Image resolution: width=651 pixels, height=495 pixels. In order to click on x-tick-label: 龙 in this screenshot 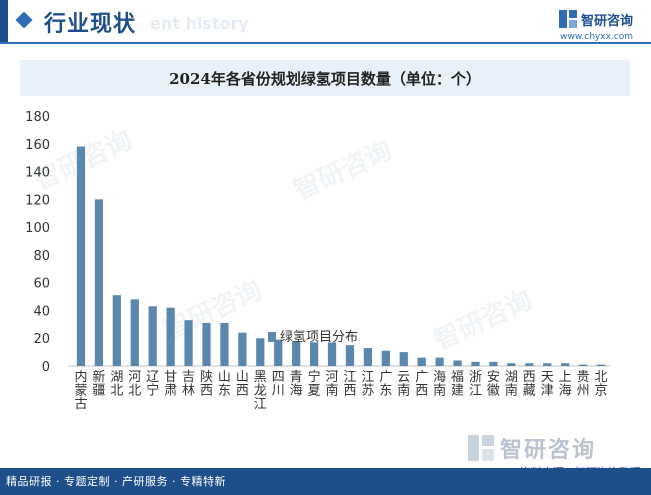, I will do `click(260, 391)`.